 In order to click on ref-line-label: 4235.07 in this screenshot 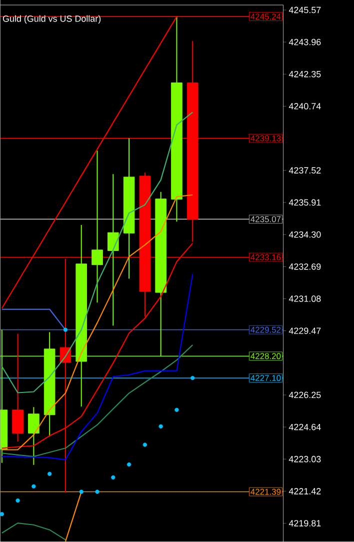, I will do `click(265, 219)`.